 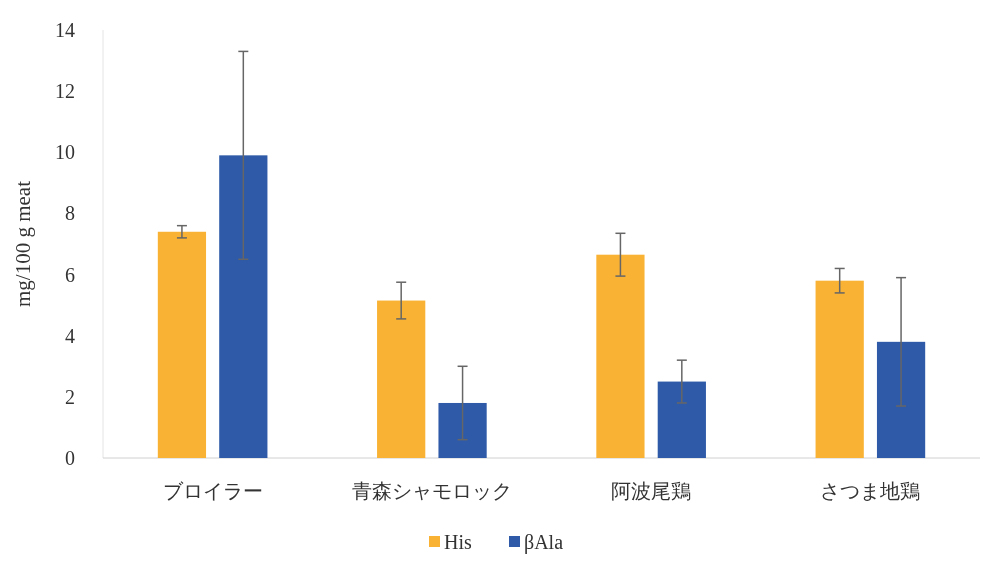 I want to click on x-tick-label: 青森シャモロック, so click(x=431, y=491).